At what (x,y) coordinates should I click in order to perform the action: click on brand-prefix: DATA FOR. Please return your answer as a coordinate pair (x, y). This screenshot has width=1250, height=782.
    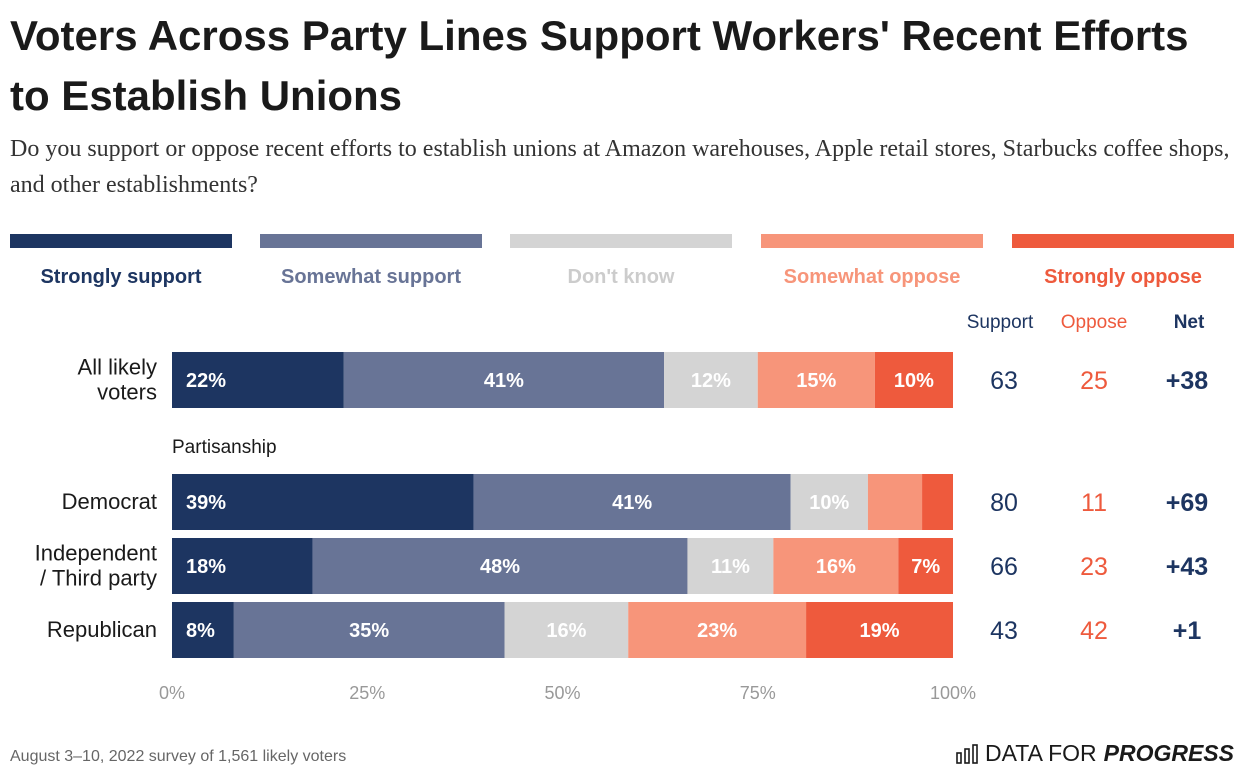
    Looking at the image, I should click on (1041, 753).